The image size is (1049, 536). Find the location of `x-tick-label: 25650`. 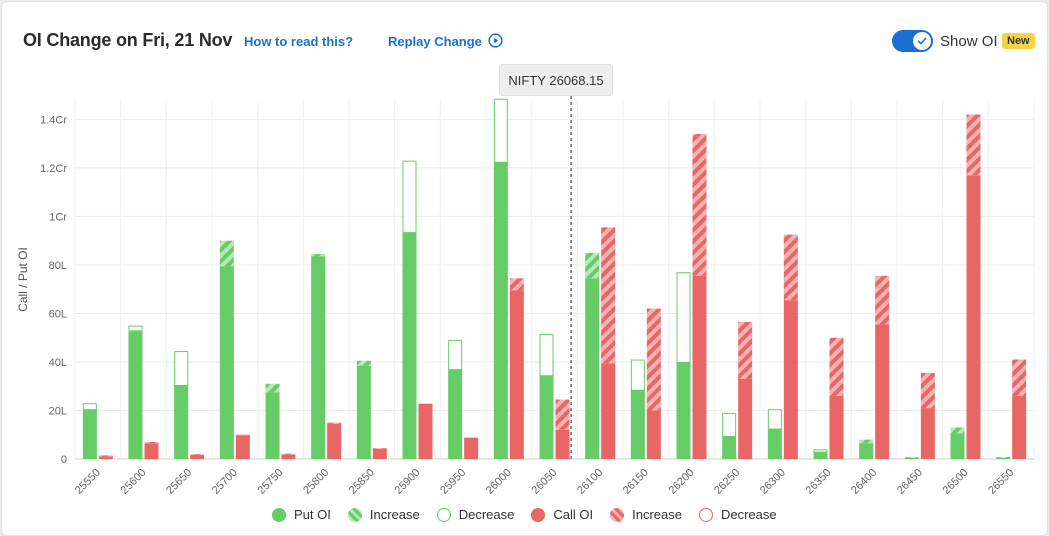

x-tick-label: 25650 is located at coordinates (179, 482).